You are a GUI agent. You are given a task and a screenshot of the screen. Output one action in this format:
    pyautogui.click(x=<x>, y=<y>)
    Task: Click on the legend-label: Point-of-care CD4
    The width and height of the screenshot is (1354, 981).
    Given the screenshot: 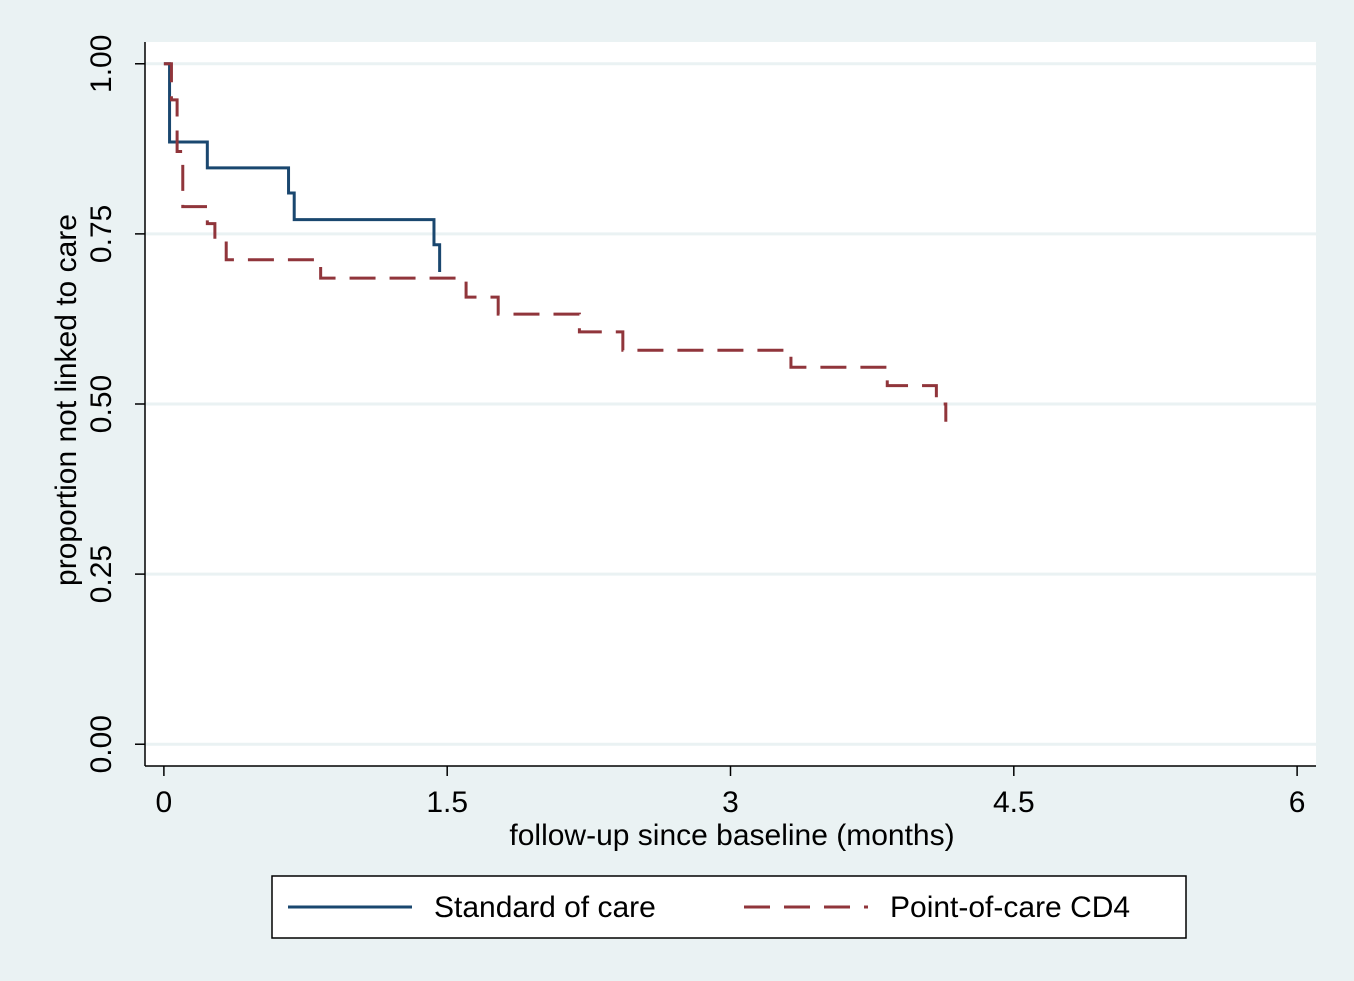 What is the action you would take?
    pyautogui.click(x=1010, y=907)
    